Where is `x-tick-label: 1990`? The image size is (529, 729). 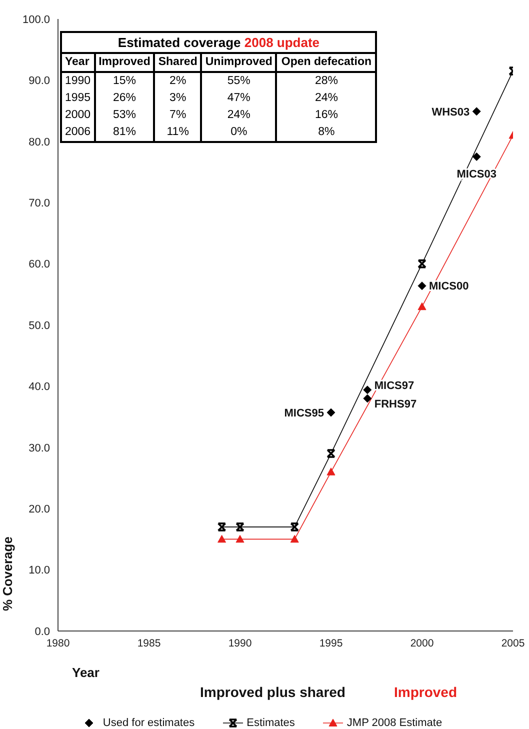 x-tick-label: 1990 is located at coordinates (240, 643).